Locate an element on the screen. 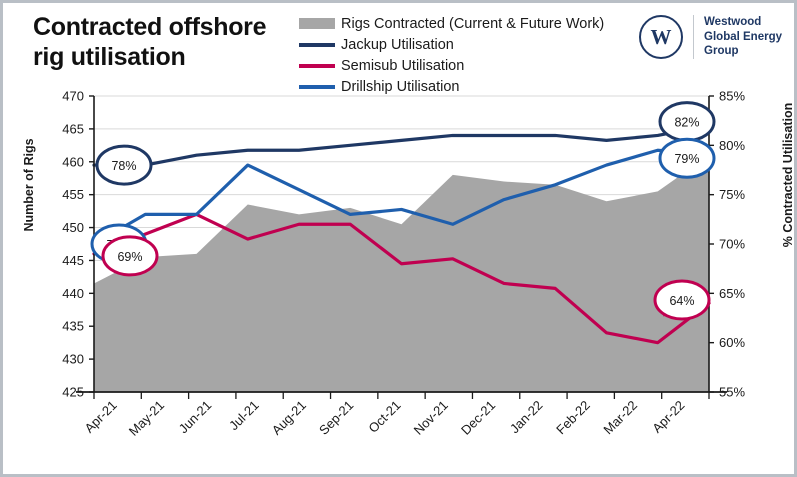 This screenshot has height=477, width=797. svg-text: 425 is located at coordinates (73, 392).